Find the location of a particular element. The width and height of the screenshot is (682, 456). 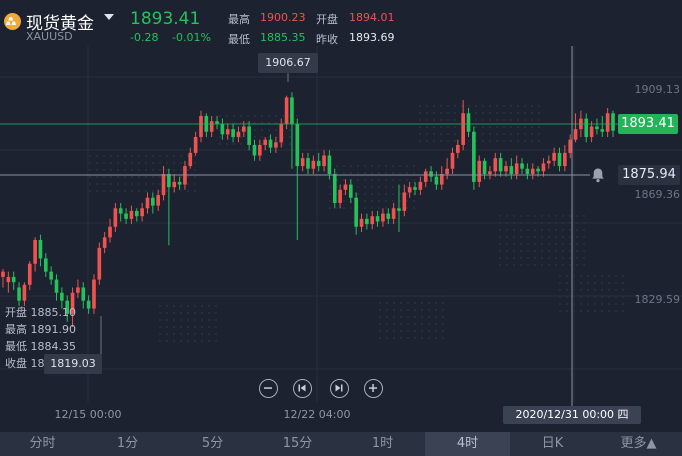

tab-timeline: 分时 is located at coordinates (42, 443).